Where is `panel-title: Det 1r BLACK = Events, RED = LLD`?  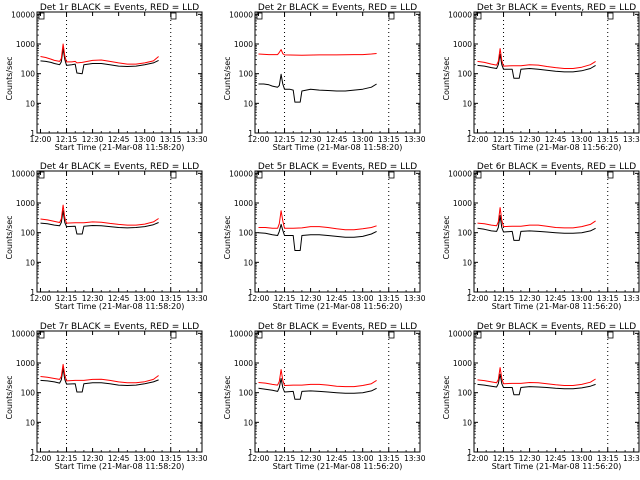 panel-title: Det 1r BLACK = Events, RED = LLD is located at coordinates (119, 8).